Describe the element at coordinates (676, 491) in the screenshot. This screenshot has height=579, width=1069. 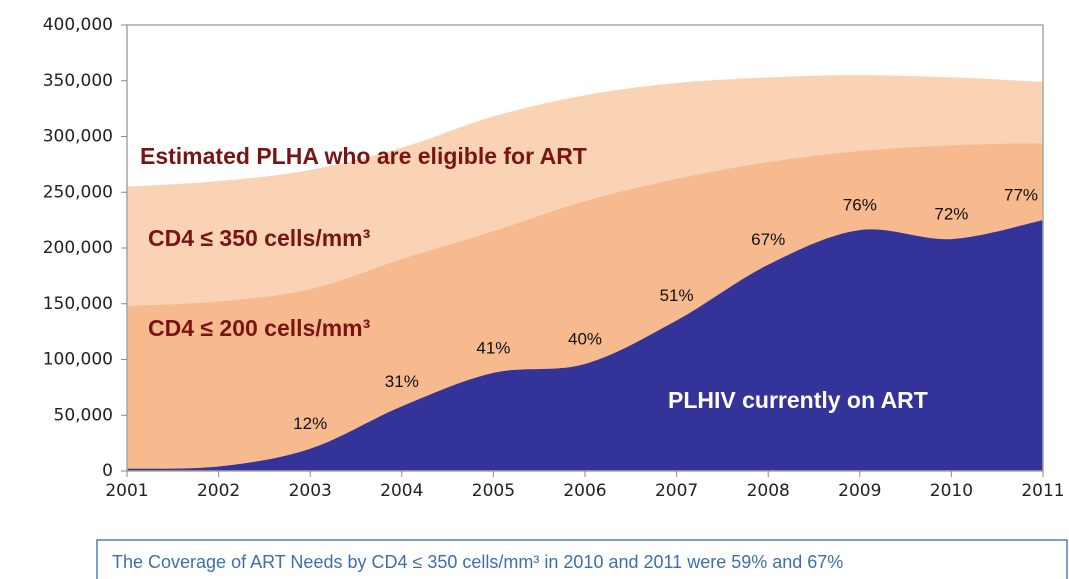
I see `x-tick-label: 2007` at that location.